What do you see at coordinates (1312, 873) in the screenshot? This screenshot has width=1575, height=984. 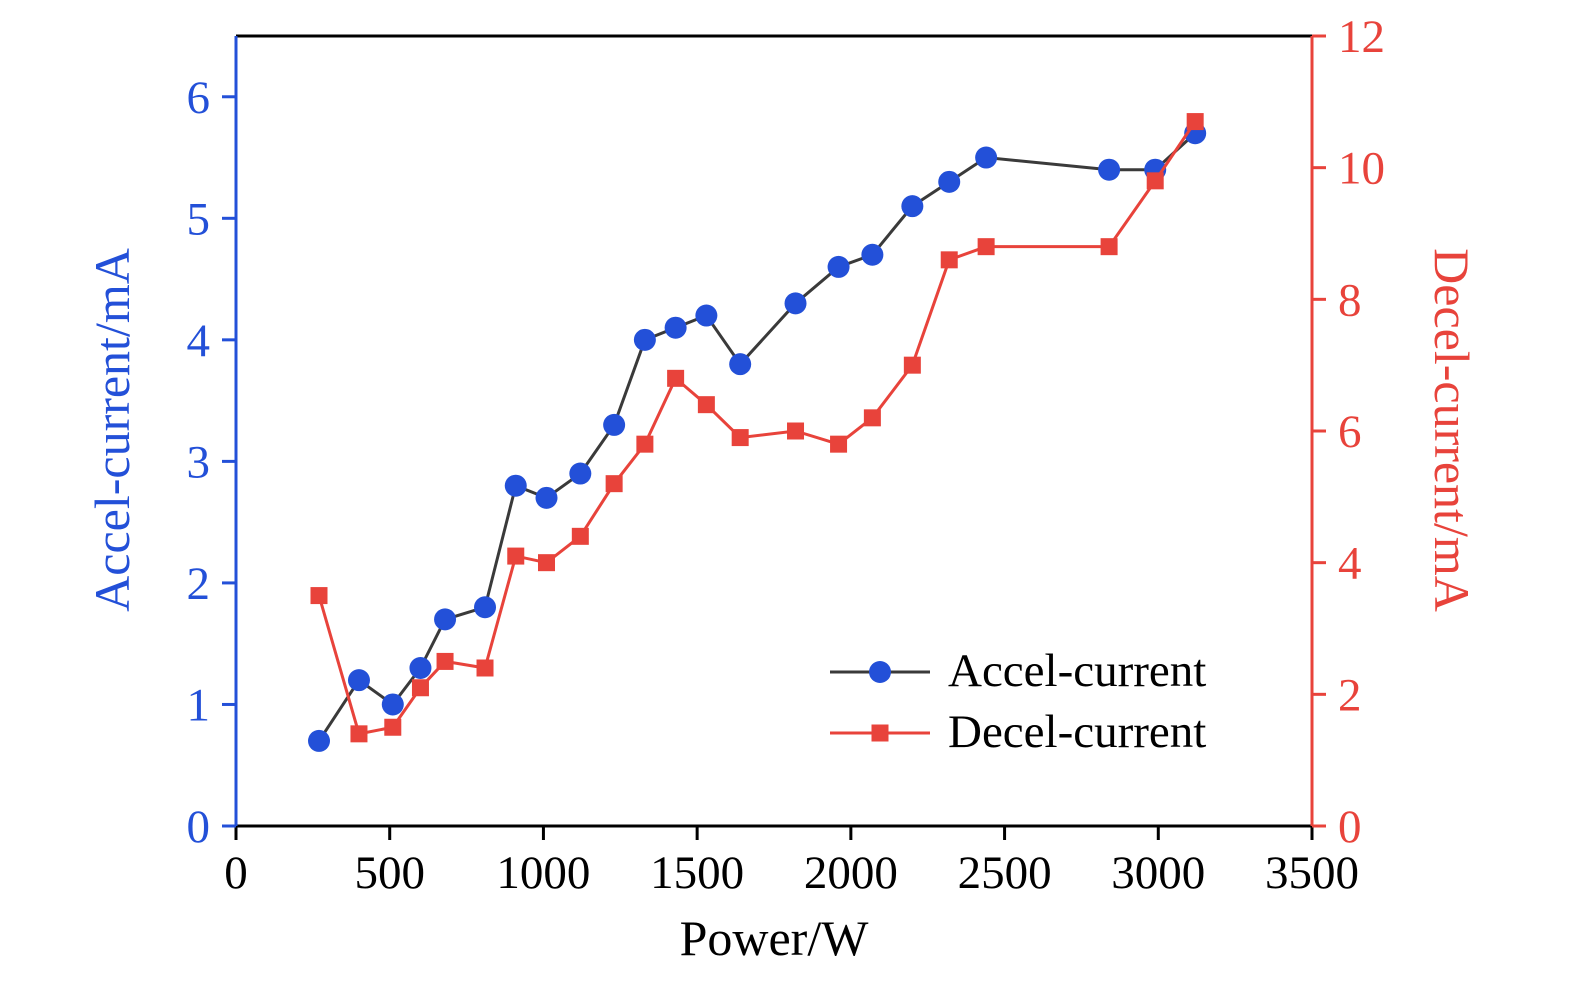 I see `svg-text: 3500` at bounding box center [1312, 873].